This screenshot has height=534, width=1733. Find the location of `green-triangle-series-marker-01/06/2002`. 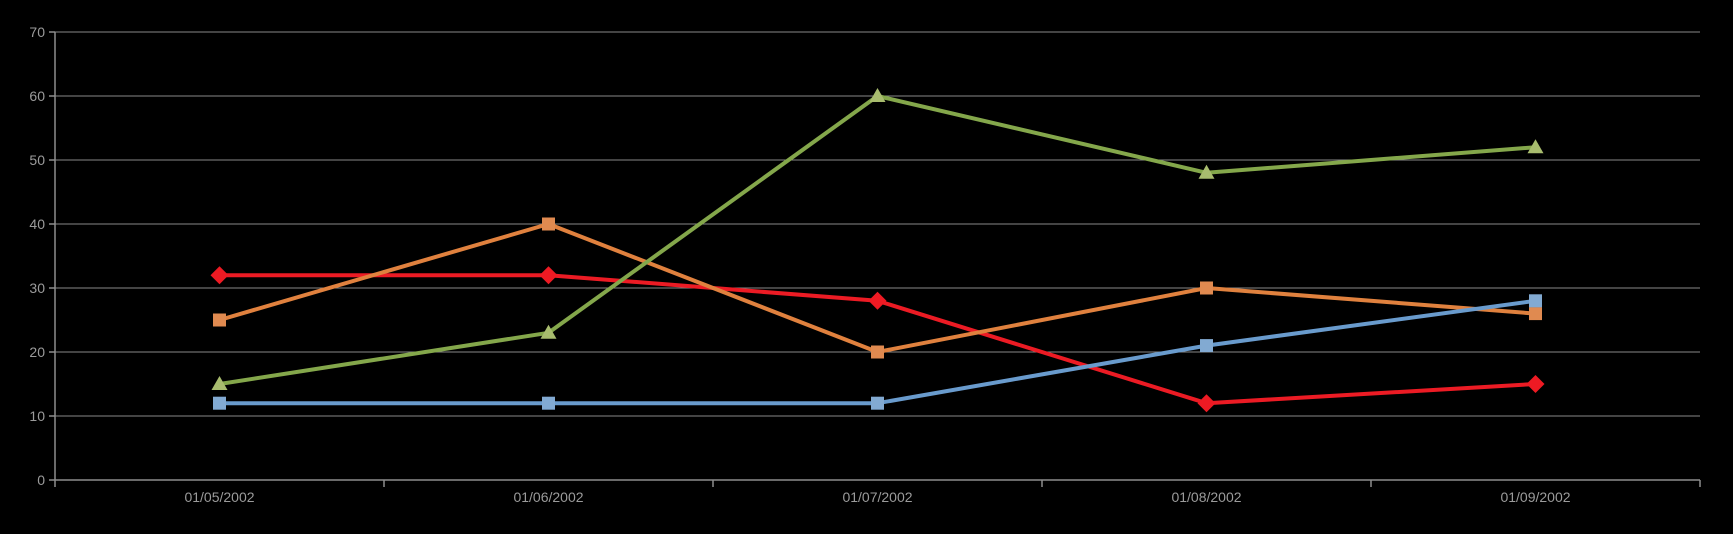

green-triangle-series-marker-01/06/2002 is located at coordinates (548, 331).